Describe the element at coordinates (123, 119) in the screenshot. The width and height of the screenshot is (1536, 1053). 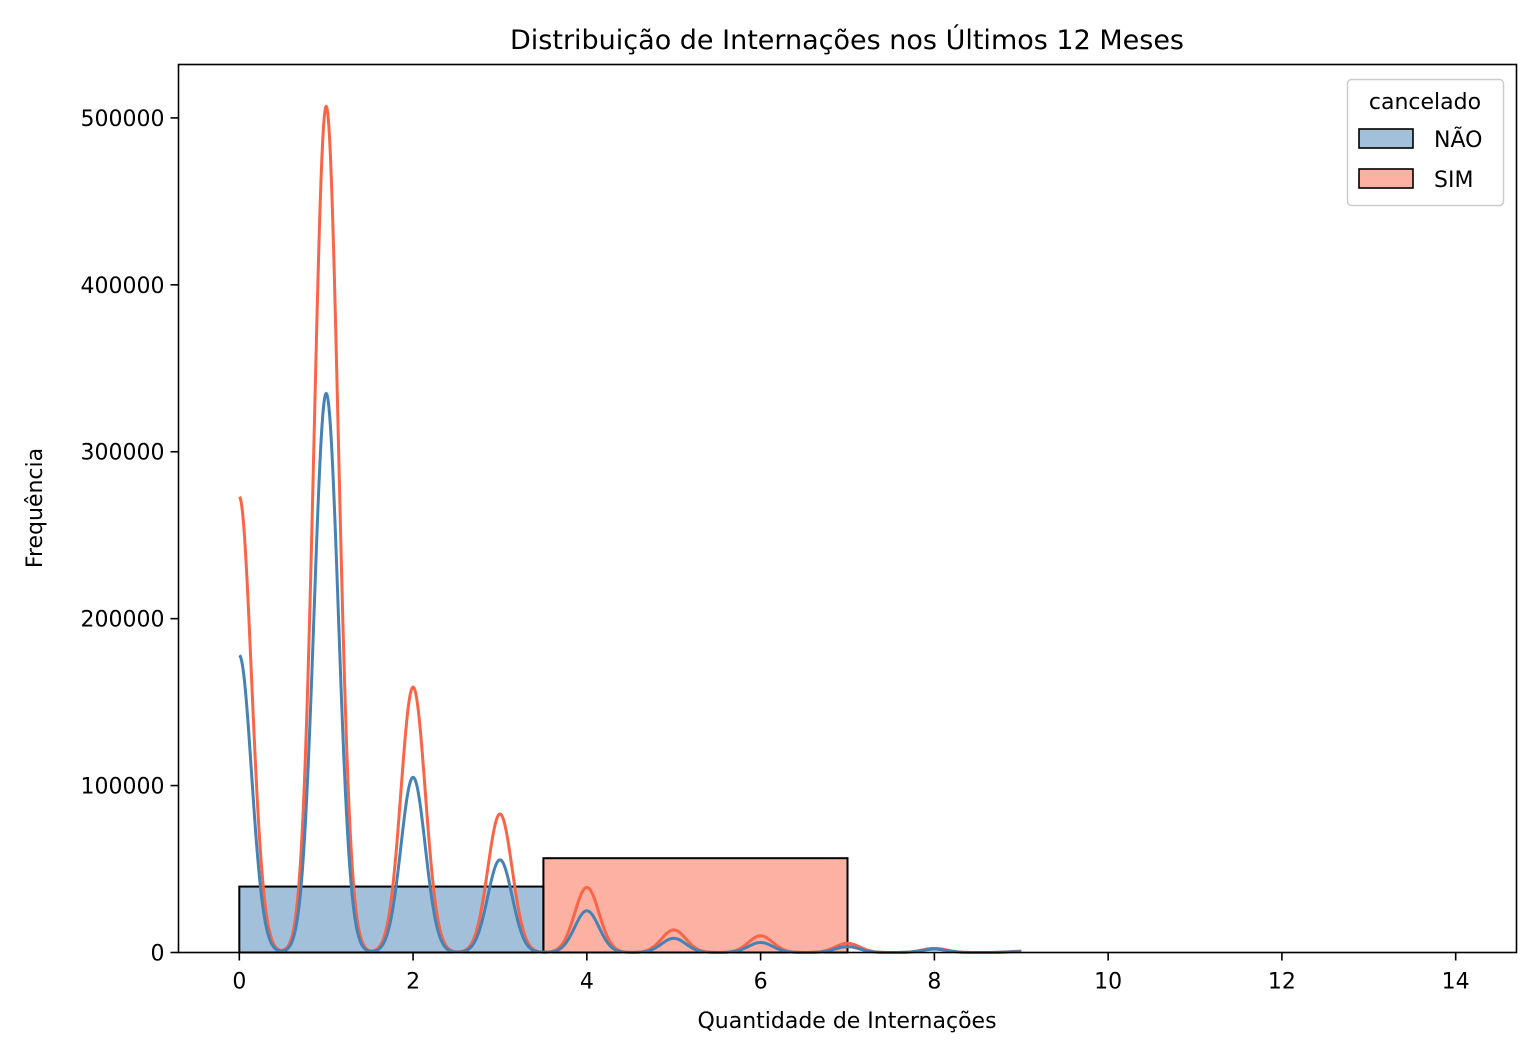
I see `y-tick-label: 500000` at that location.